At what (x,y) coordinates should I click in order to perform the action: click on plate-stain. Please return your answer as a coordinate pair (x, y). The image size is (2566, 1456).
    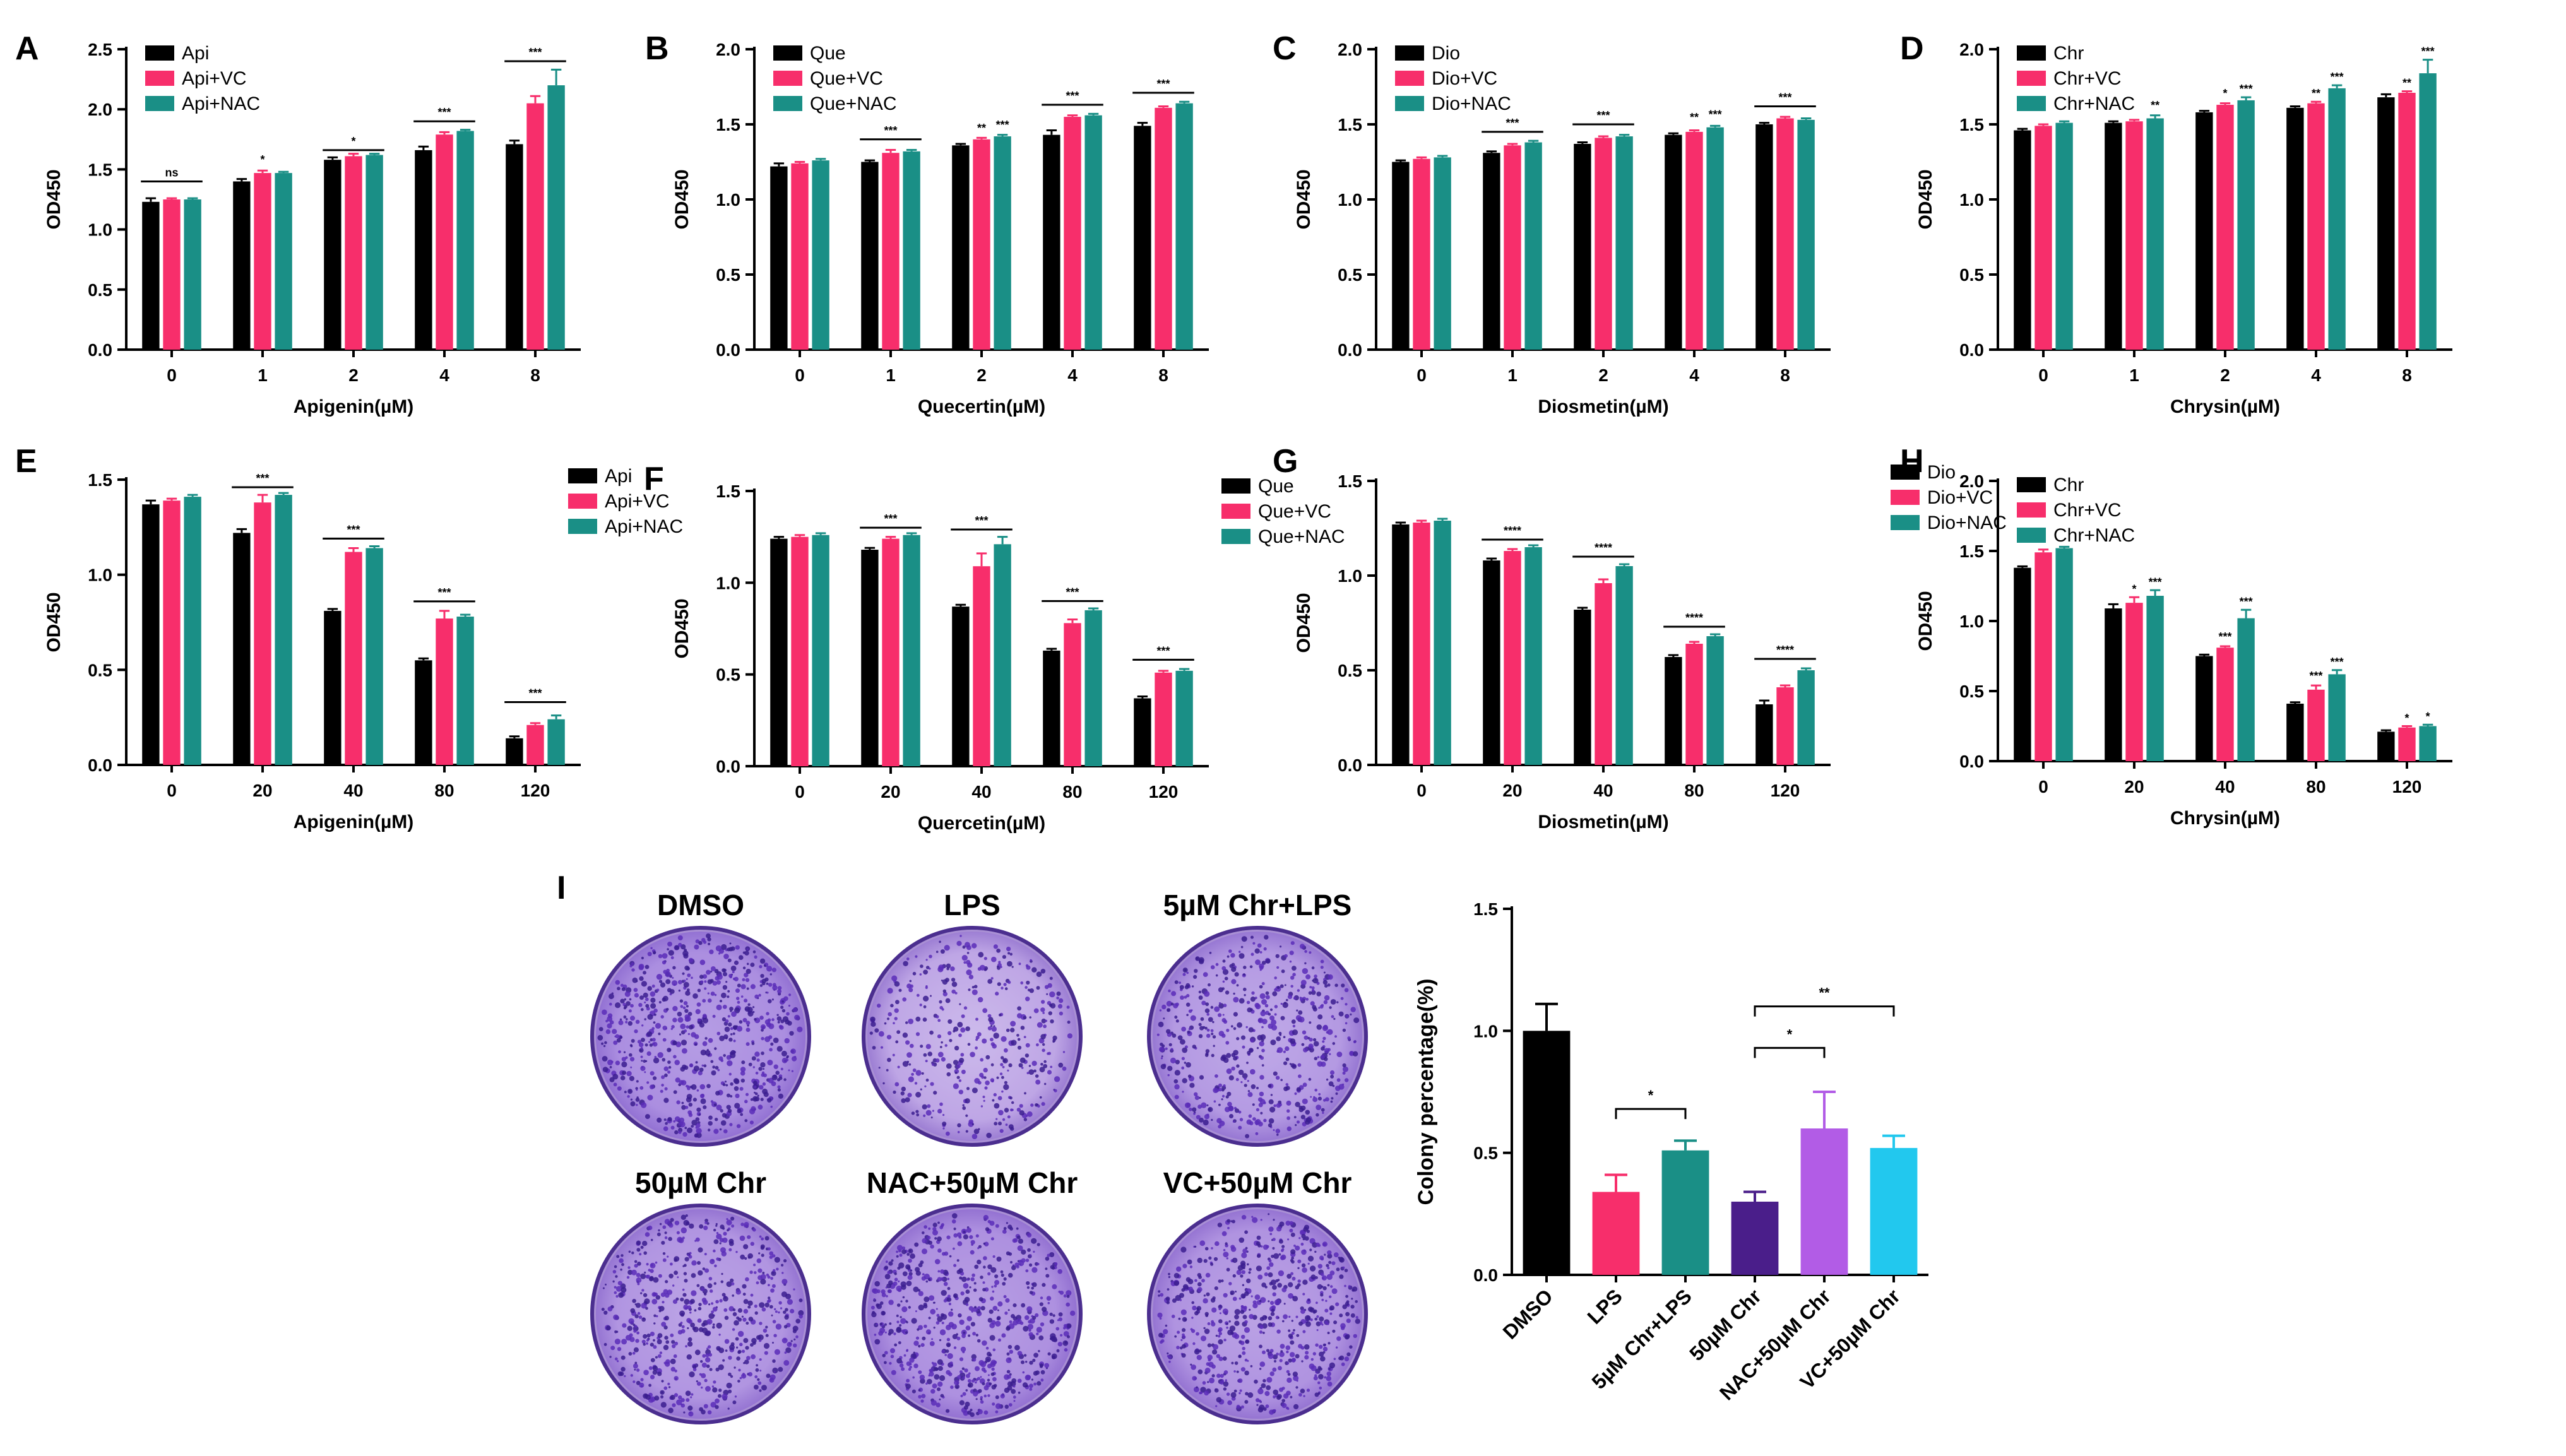
    Looking at the image, I should click on (700, 1036).